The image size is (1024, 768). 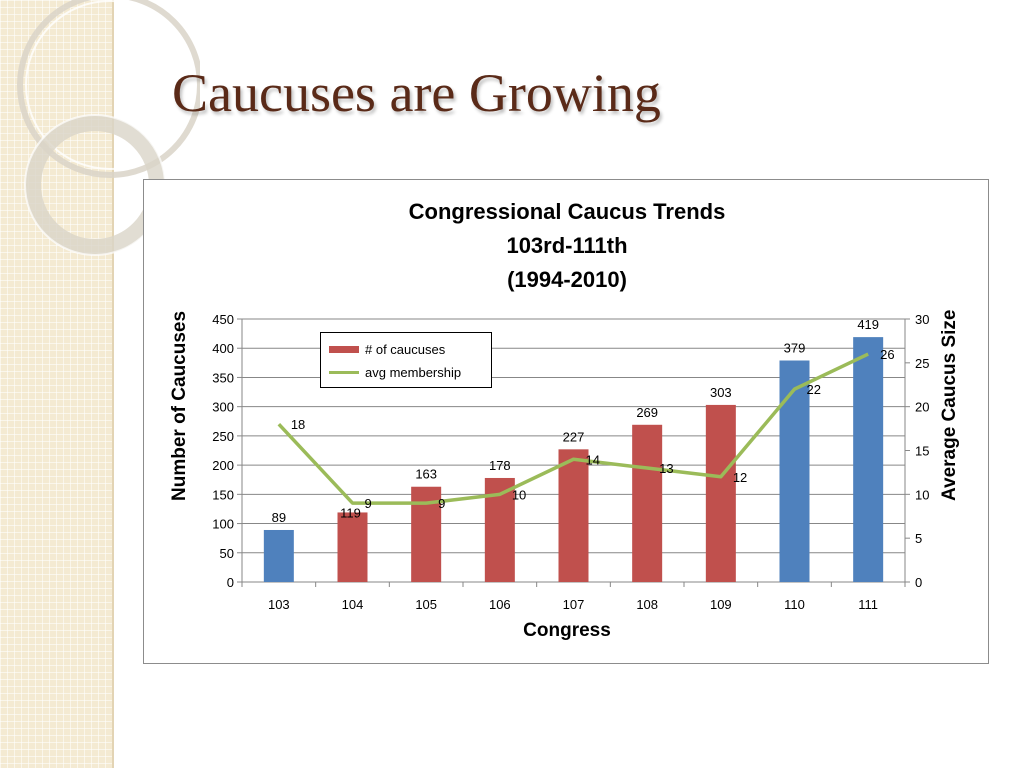 I want to click on y-tick-label-300: 300, so click(x=223, y=407).